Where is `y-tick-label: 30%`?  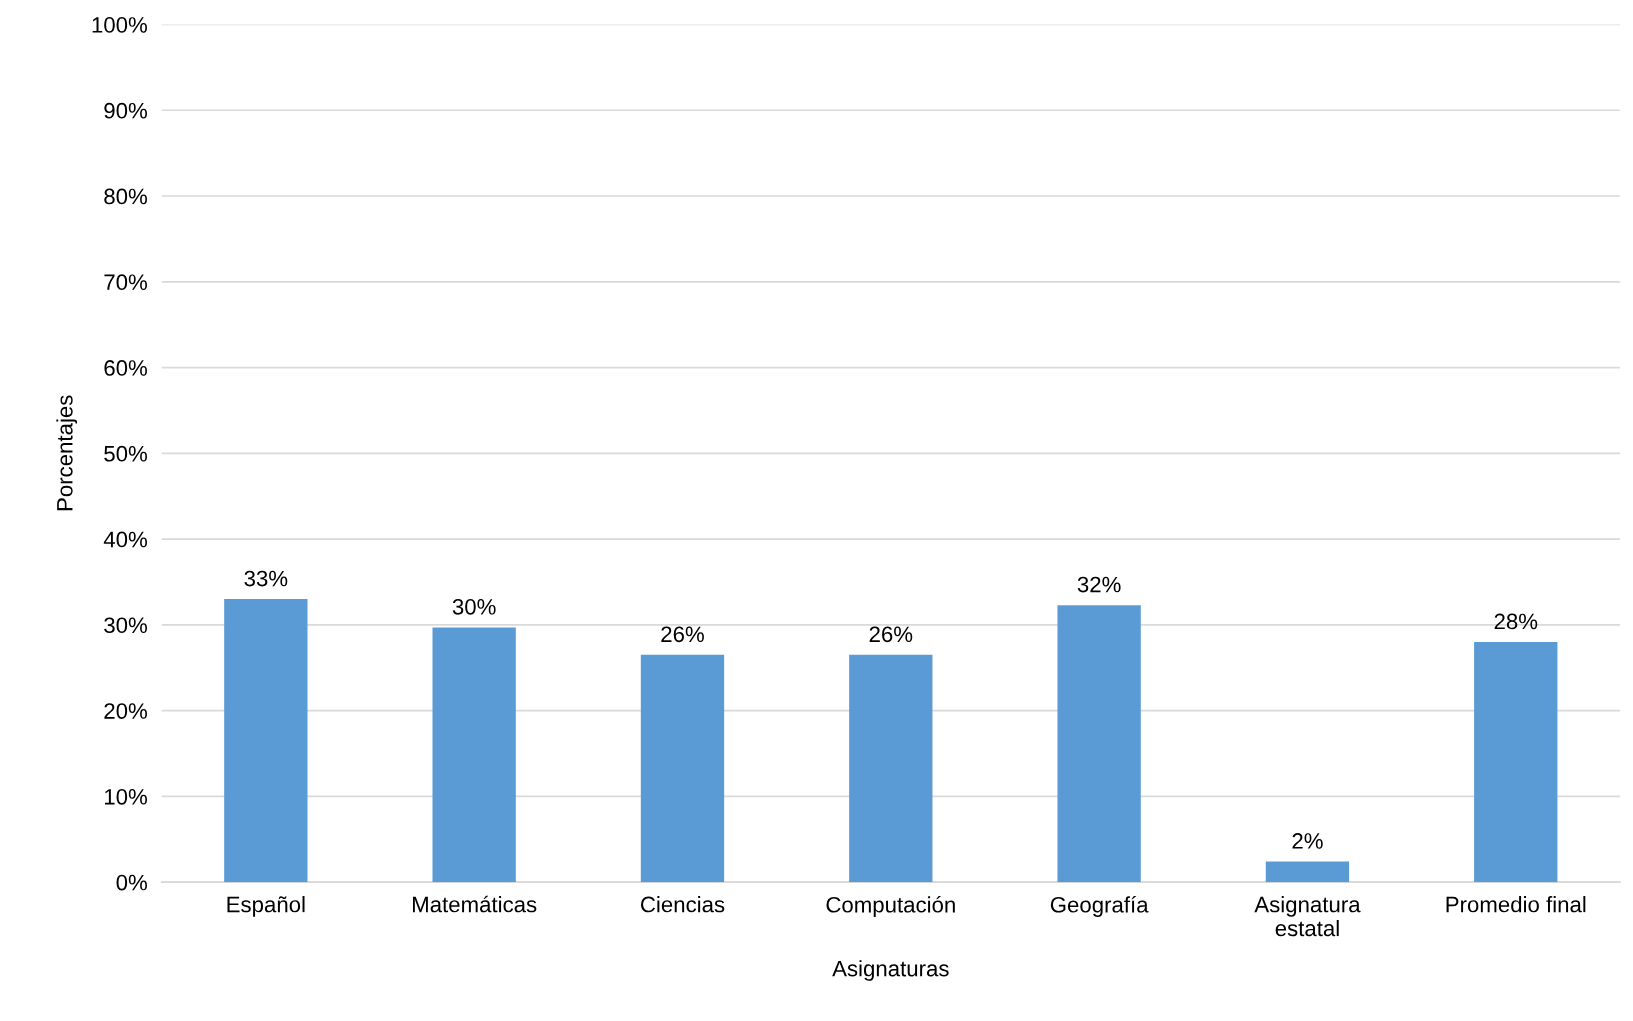 y-tick-label: 30% is located at coordinates (125, 625).